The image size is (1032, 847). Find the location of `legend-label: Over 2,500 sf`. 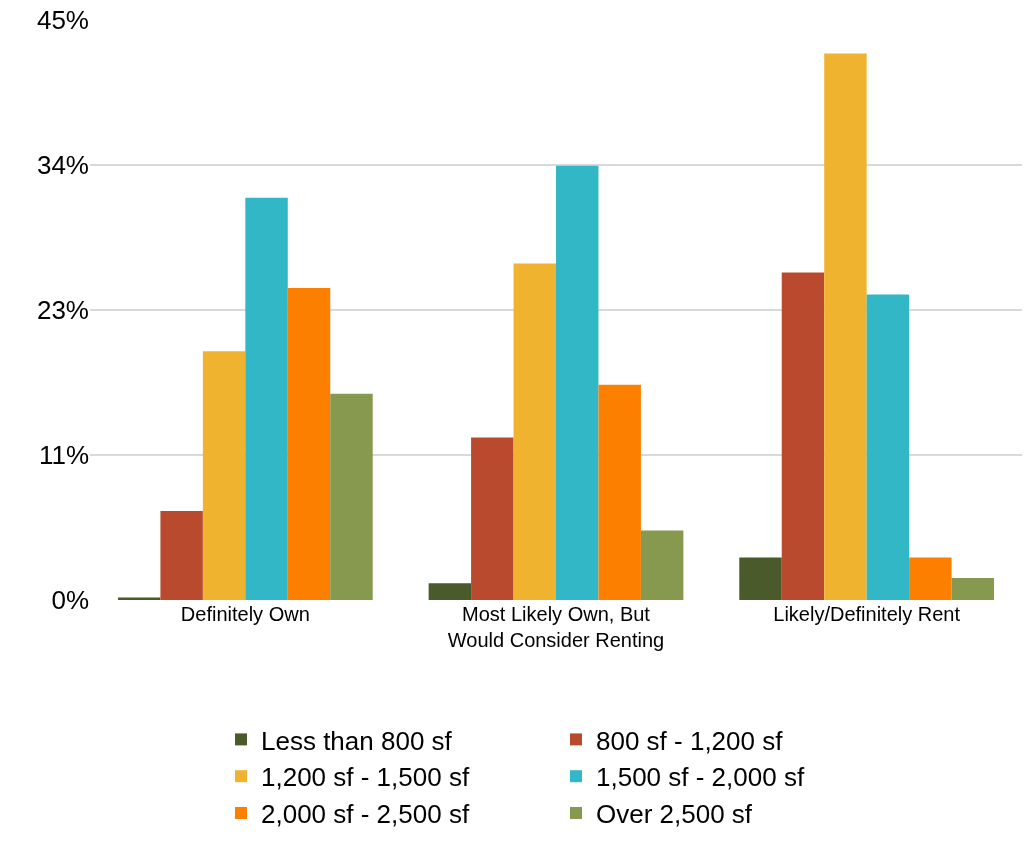

legend-label: Over 2,500 sf is located at coordinates (674, 814).